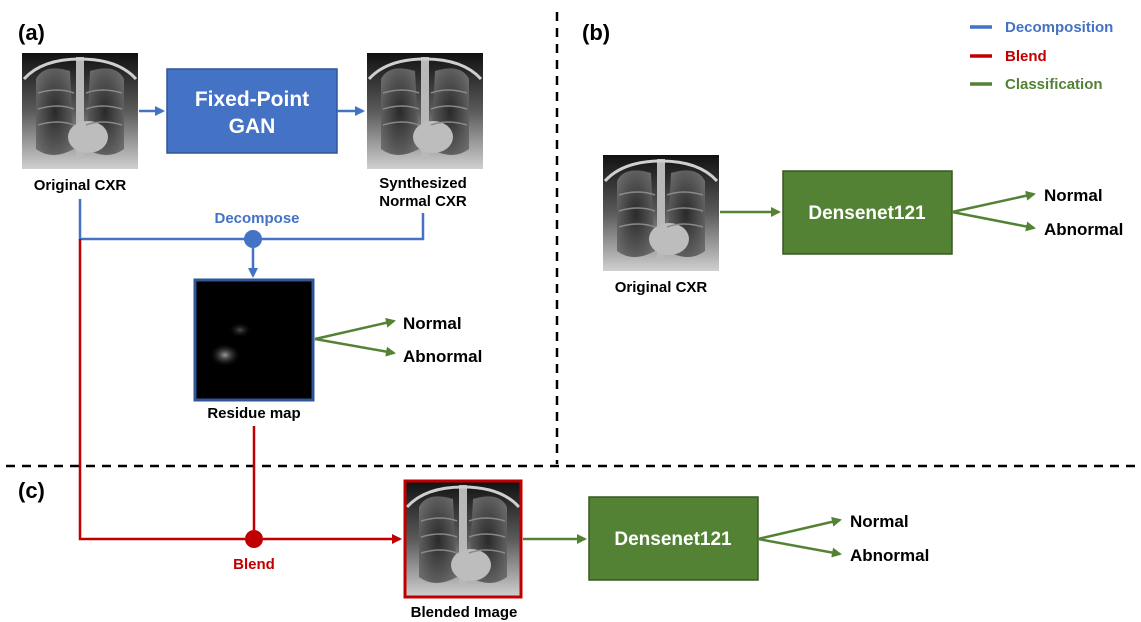 The width and height of the screenshot is (1141, 622). Describe the element at coordinates (596, 32) in the screenshot. I see `panel-label-b: (b)` at that location.